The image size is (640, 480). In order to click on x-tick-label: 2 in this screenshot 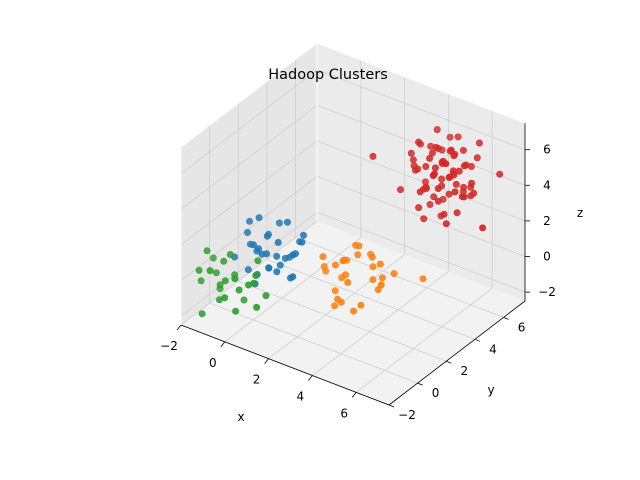, I will do `click(257, 380)`.